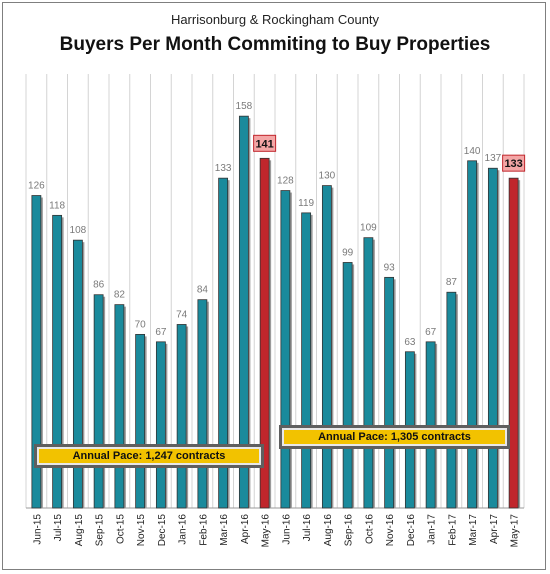  I want to click on x-tick-label: Jan-16, so click(183, 529).